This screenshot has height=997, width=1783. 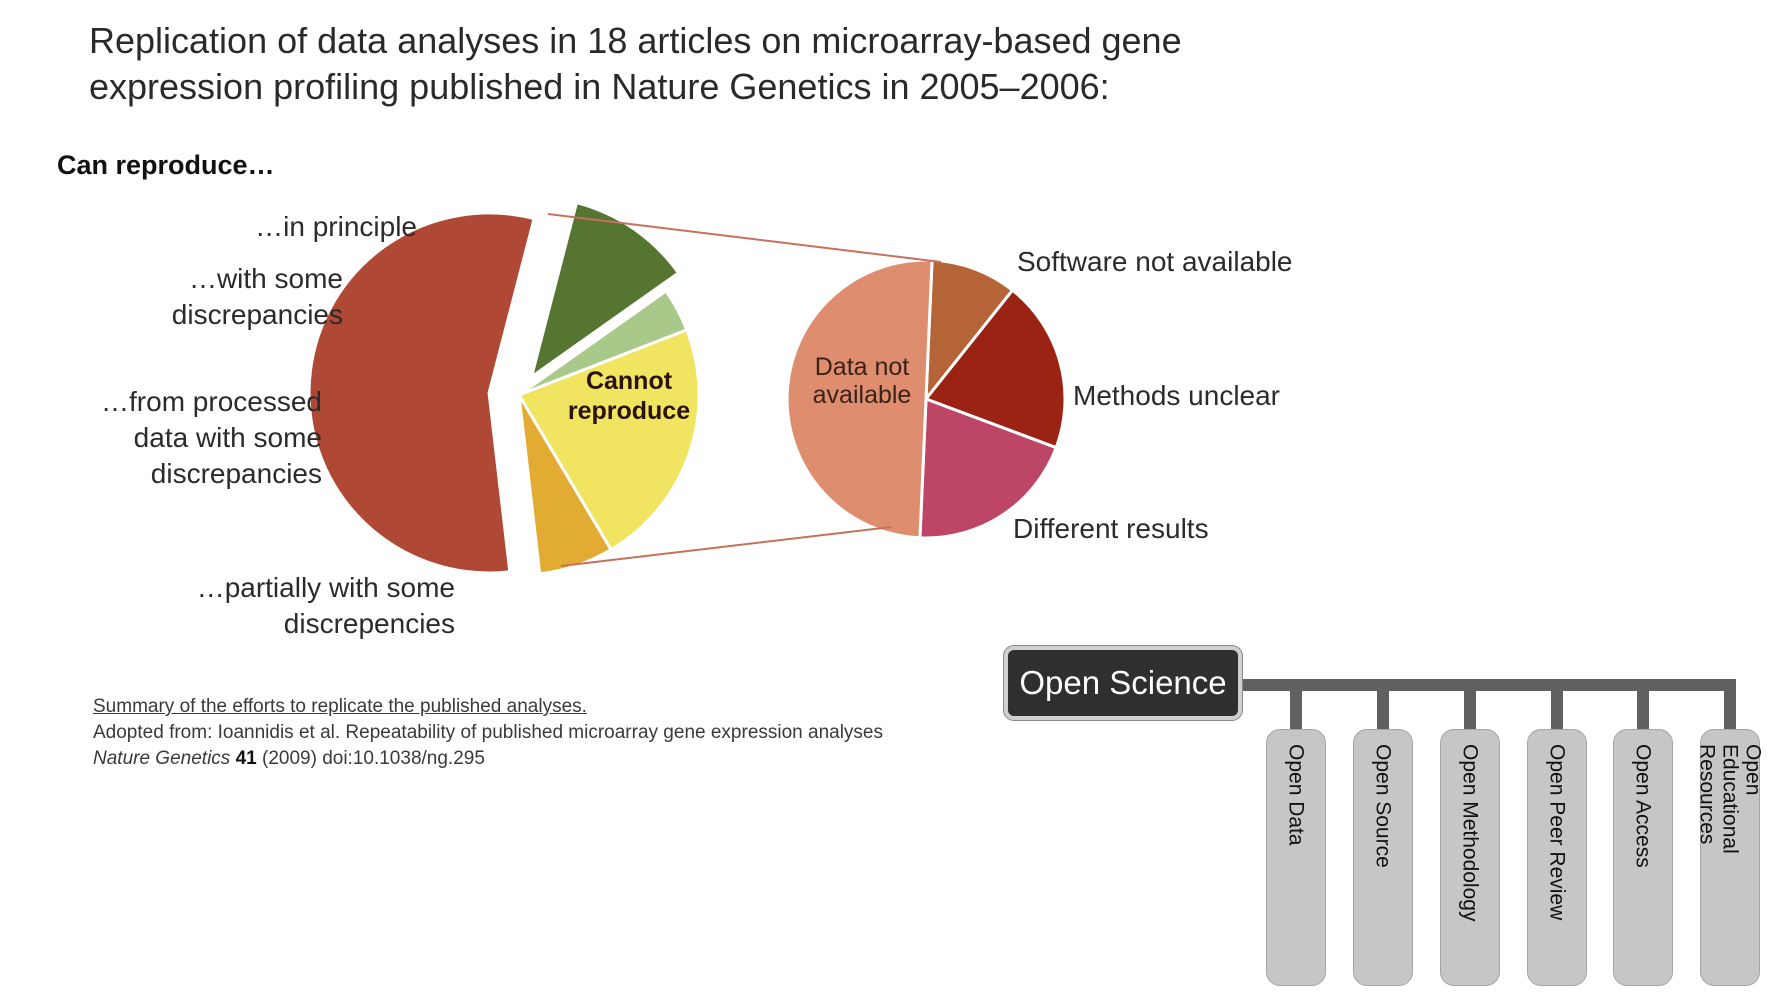 What do you see at coordinates (336, 226) in the screenshot?
I see `label-in-principle: …in principle` at bounding box center [336, 226].